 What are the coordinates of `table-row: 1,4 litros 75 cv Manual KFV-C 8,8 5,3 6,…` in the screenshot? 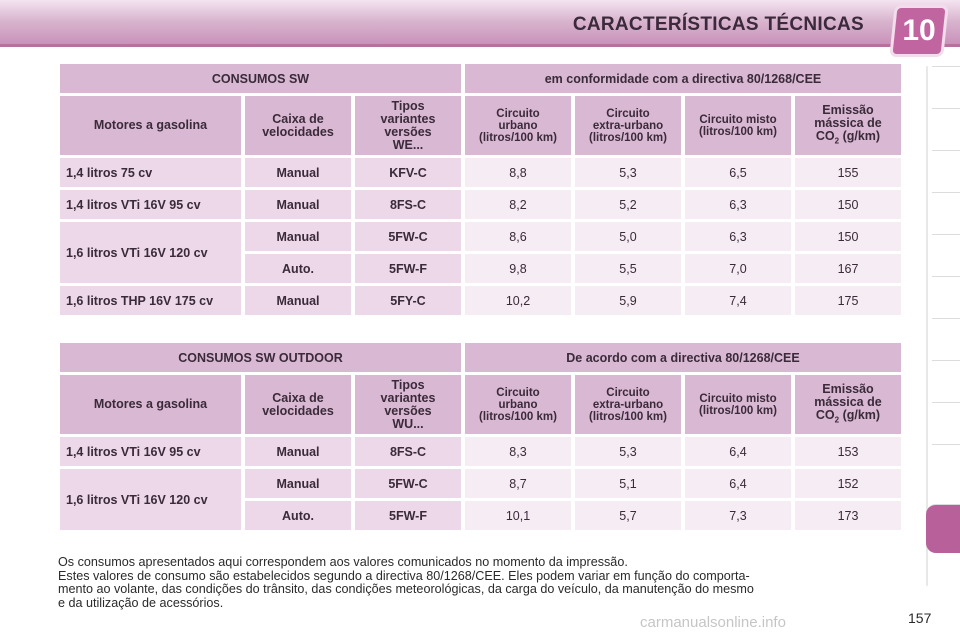 It's located at (480, 172).